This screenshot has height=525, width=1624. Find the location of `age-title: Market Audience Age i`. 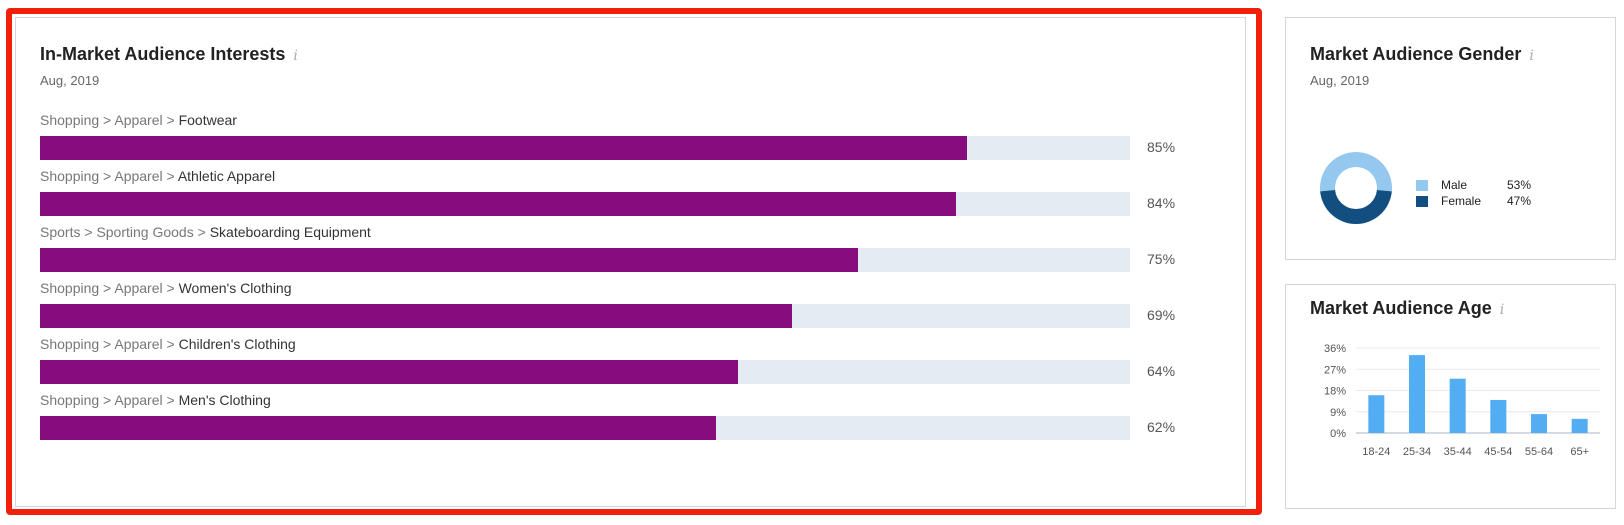

age-title: Market Audience Age i is located at coordinates (1407, 308).